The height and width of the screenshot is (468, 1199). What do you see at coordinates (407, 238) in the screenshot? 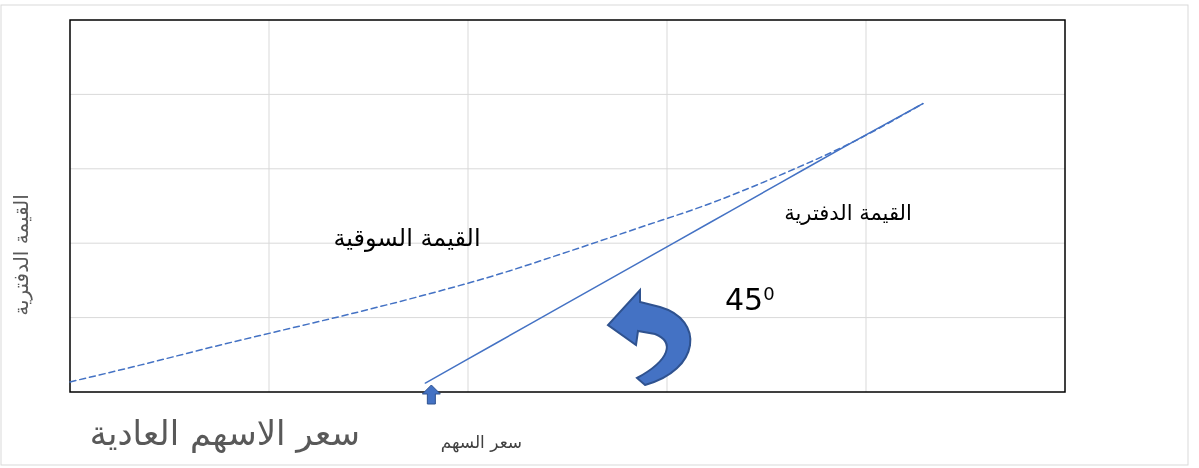
I see `series-label: القيمة السوقية` at bounding box center [407, 238].